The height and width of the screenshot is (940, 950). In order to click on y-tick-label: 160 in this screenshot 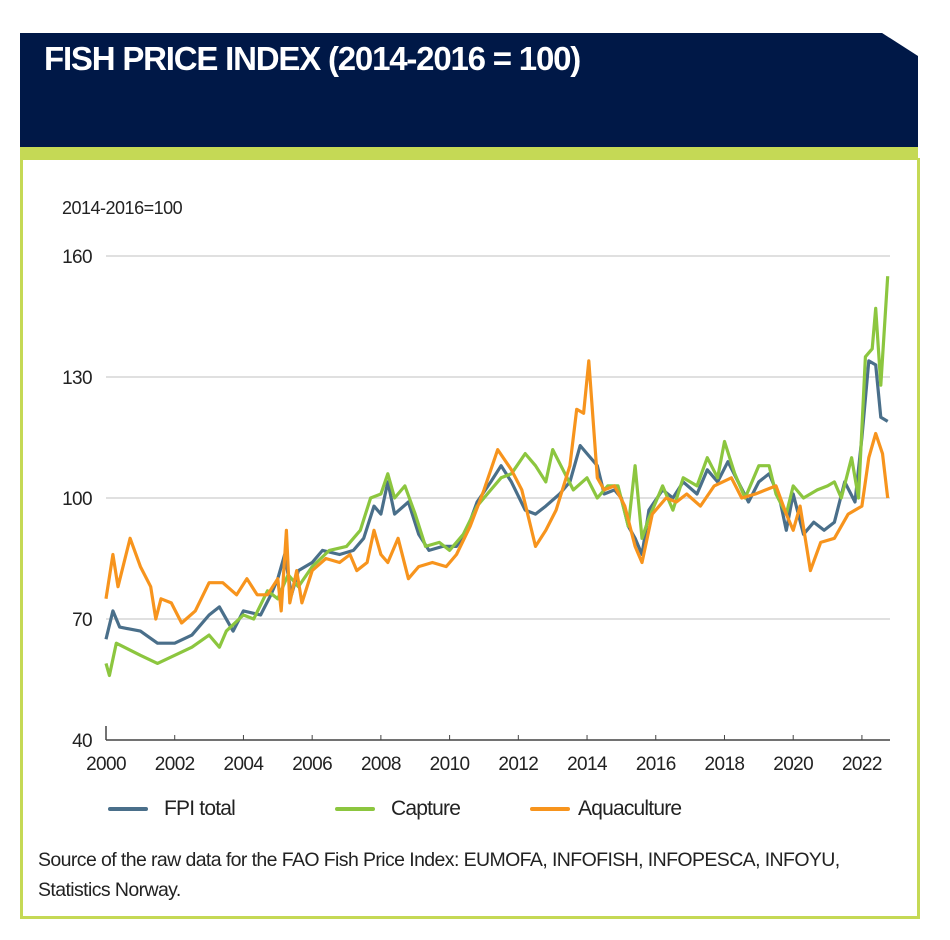, I will do `click(77, 257)`.